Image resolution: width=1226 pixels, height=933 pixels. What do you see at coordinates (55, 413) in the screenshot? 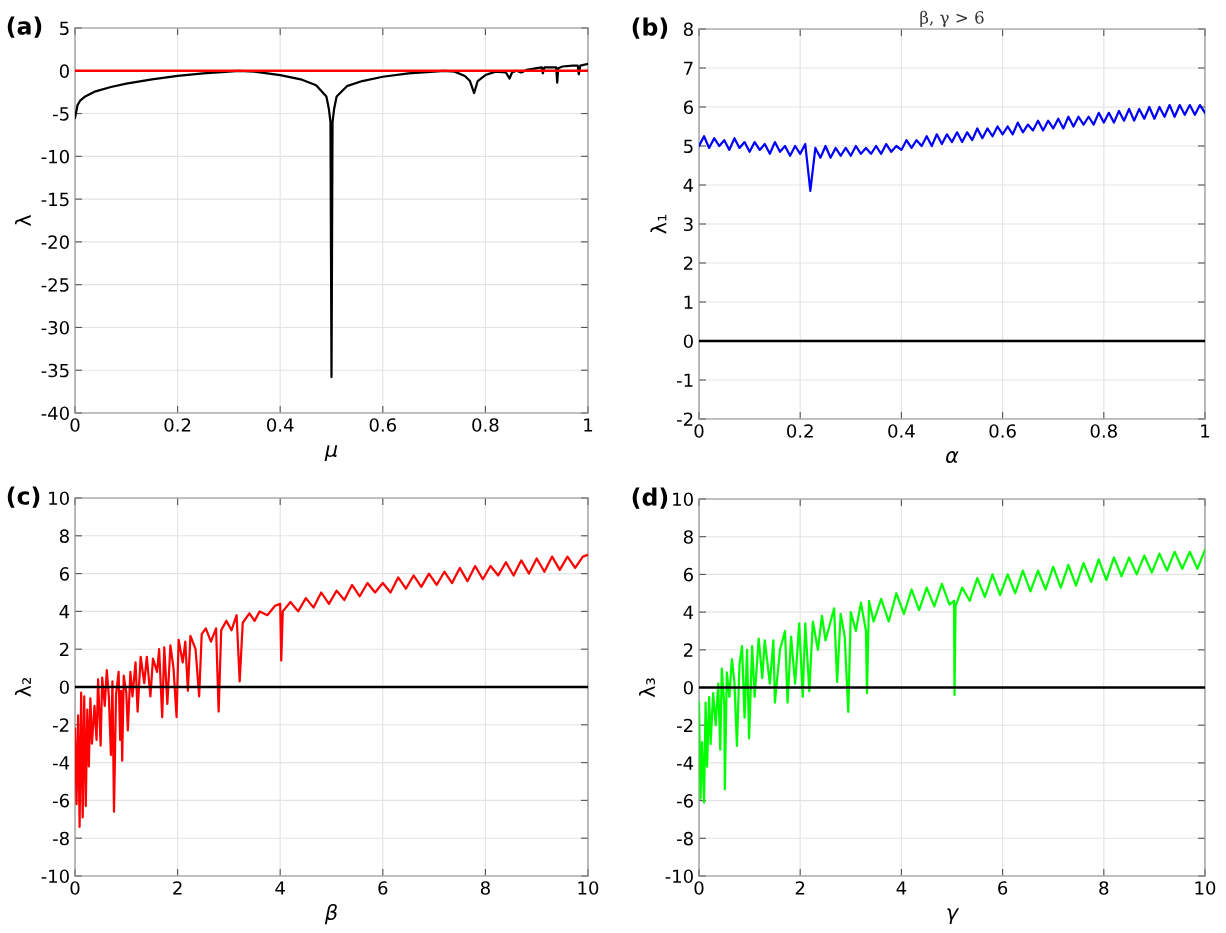
I see `y-tick-label: -40` at bounding box center [55, 413].